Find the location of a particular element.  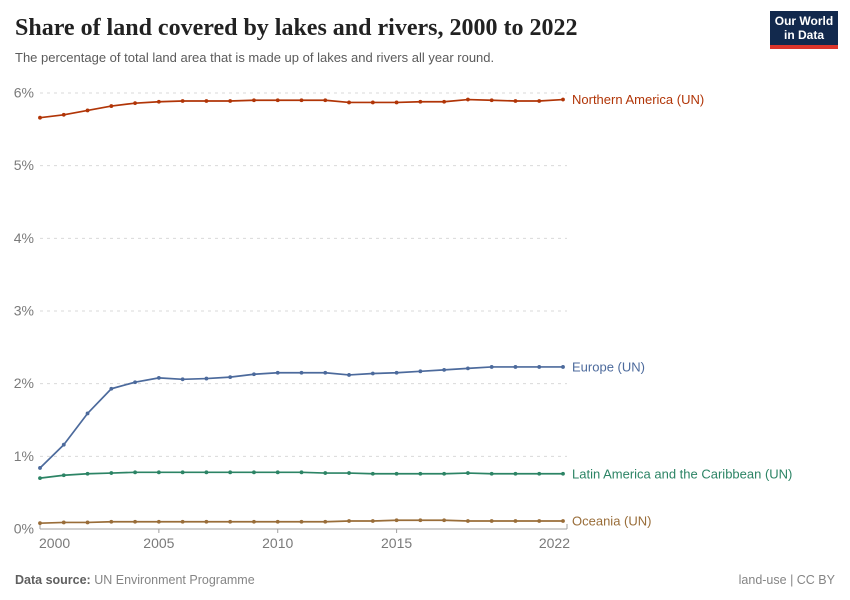

data-source: Data source: UN Environment Programme is located at coordinates (135, 580).